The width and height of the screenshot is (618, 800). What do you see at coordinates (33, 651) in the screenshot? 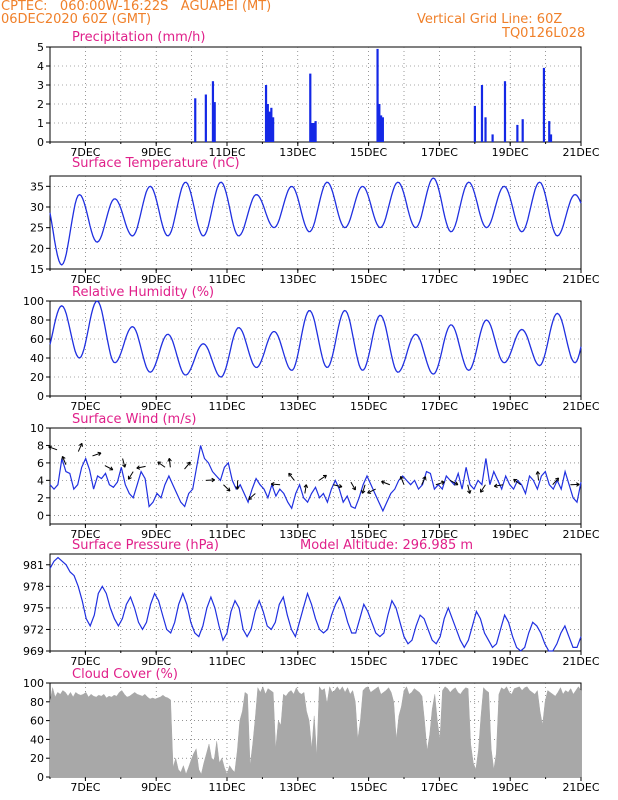
I see `y-tick-label: 969` at bounding box center [33, 651].